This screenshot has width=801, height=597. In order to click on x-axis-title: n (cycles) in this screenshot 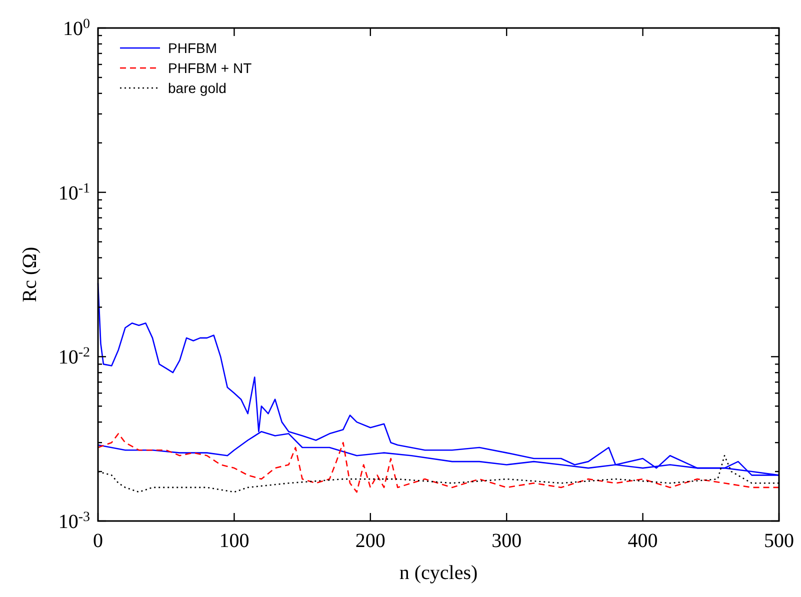, I will do `click(438, 573)`.